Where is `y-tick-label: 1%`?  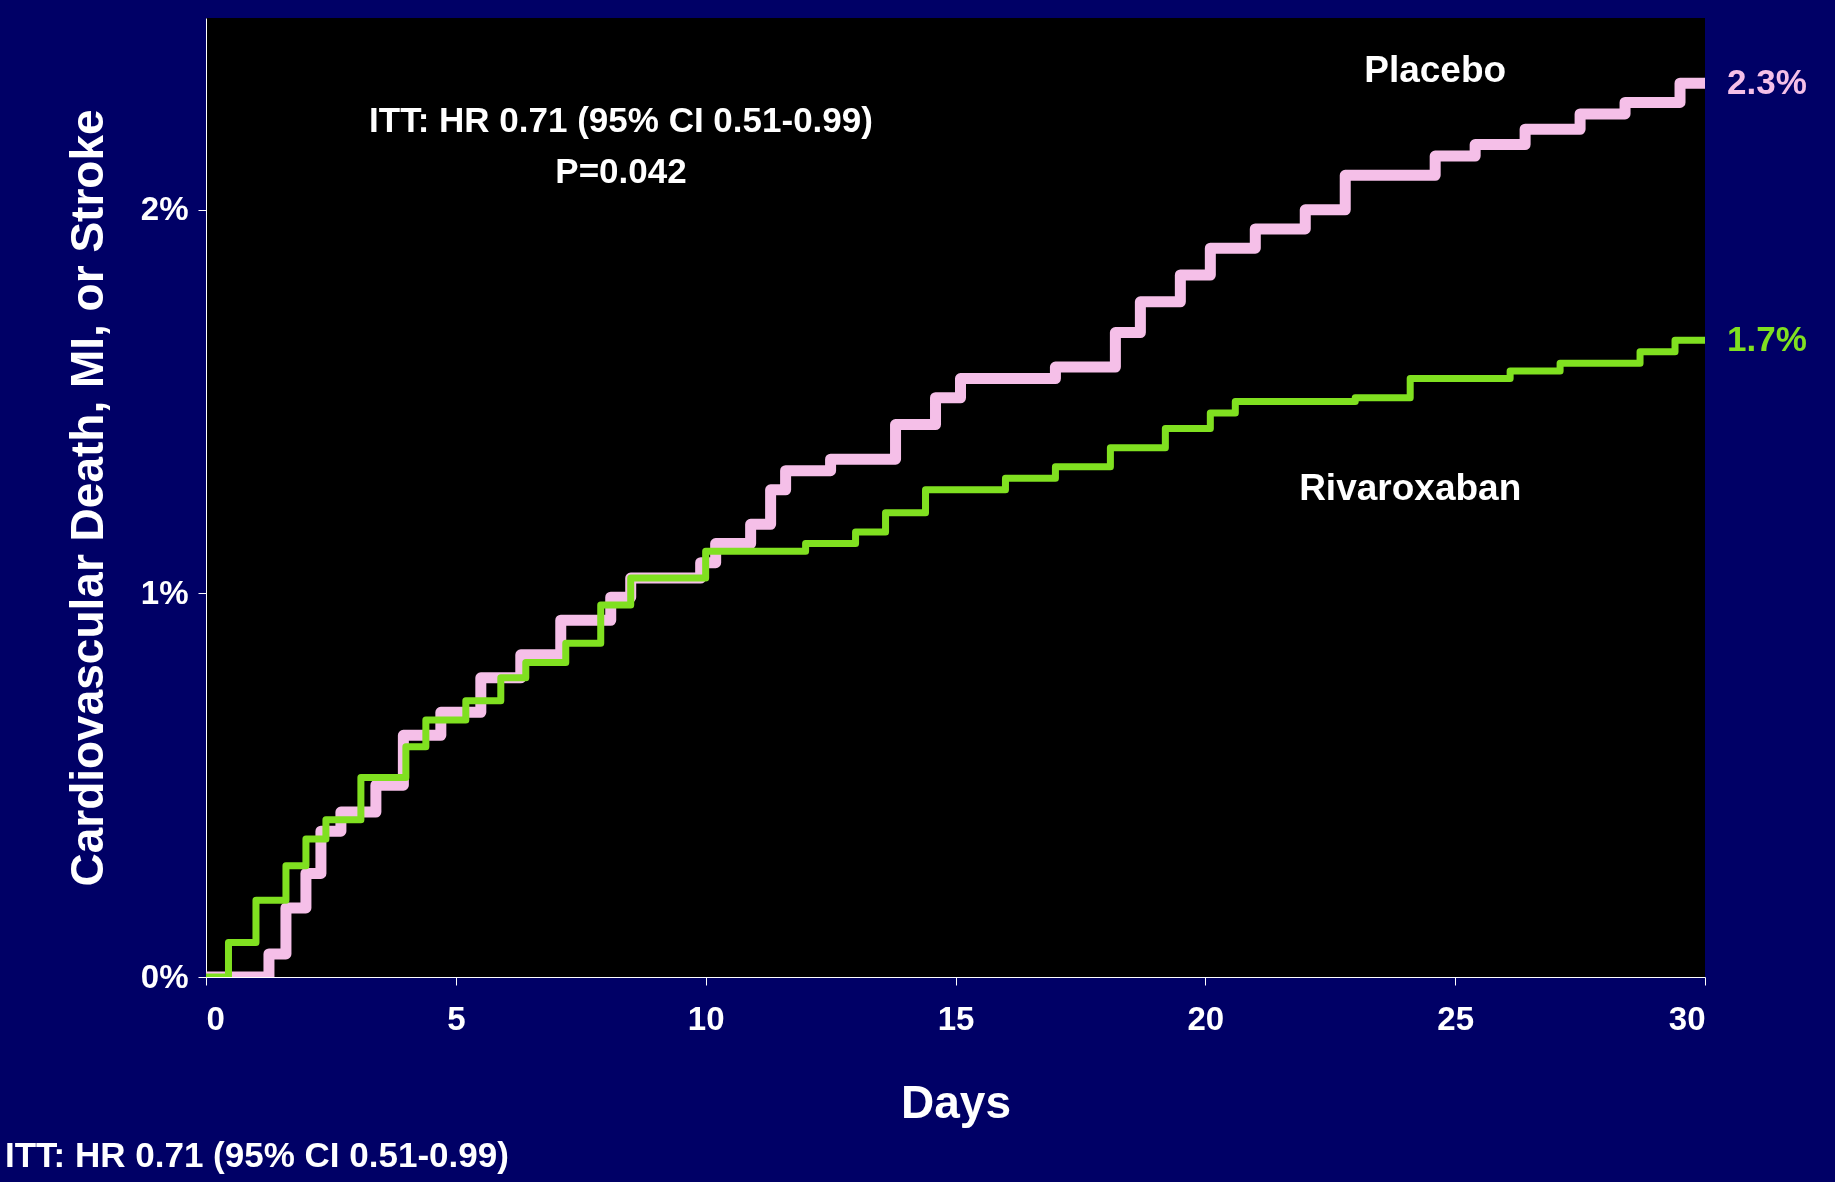 y-tick-label: 1% is located at coordinates (164, 592).